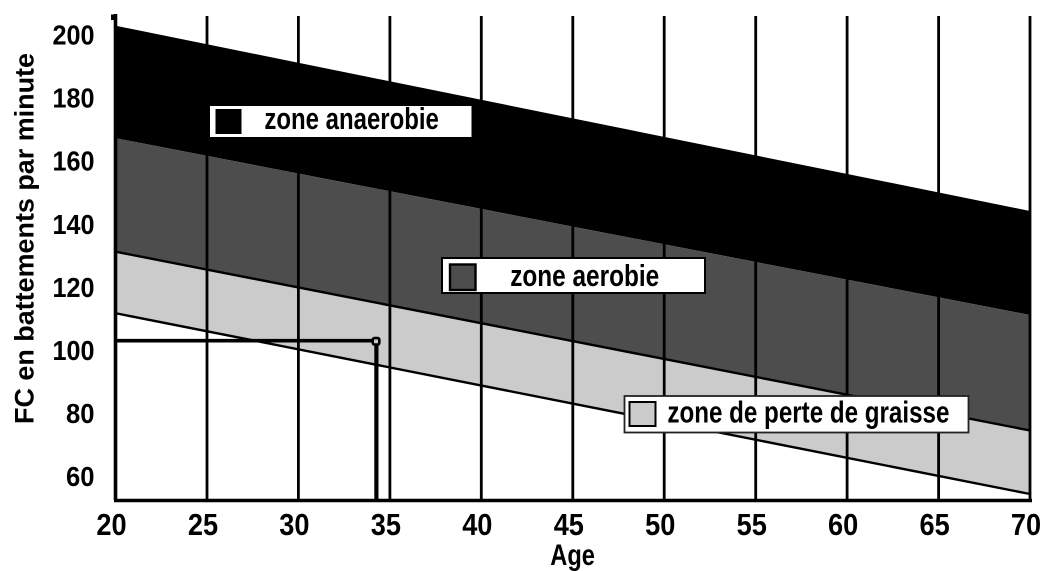  I want to click on svg-text: 100, so click(74, 350).